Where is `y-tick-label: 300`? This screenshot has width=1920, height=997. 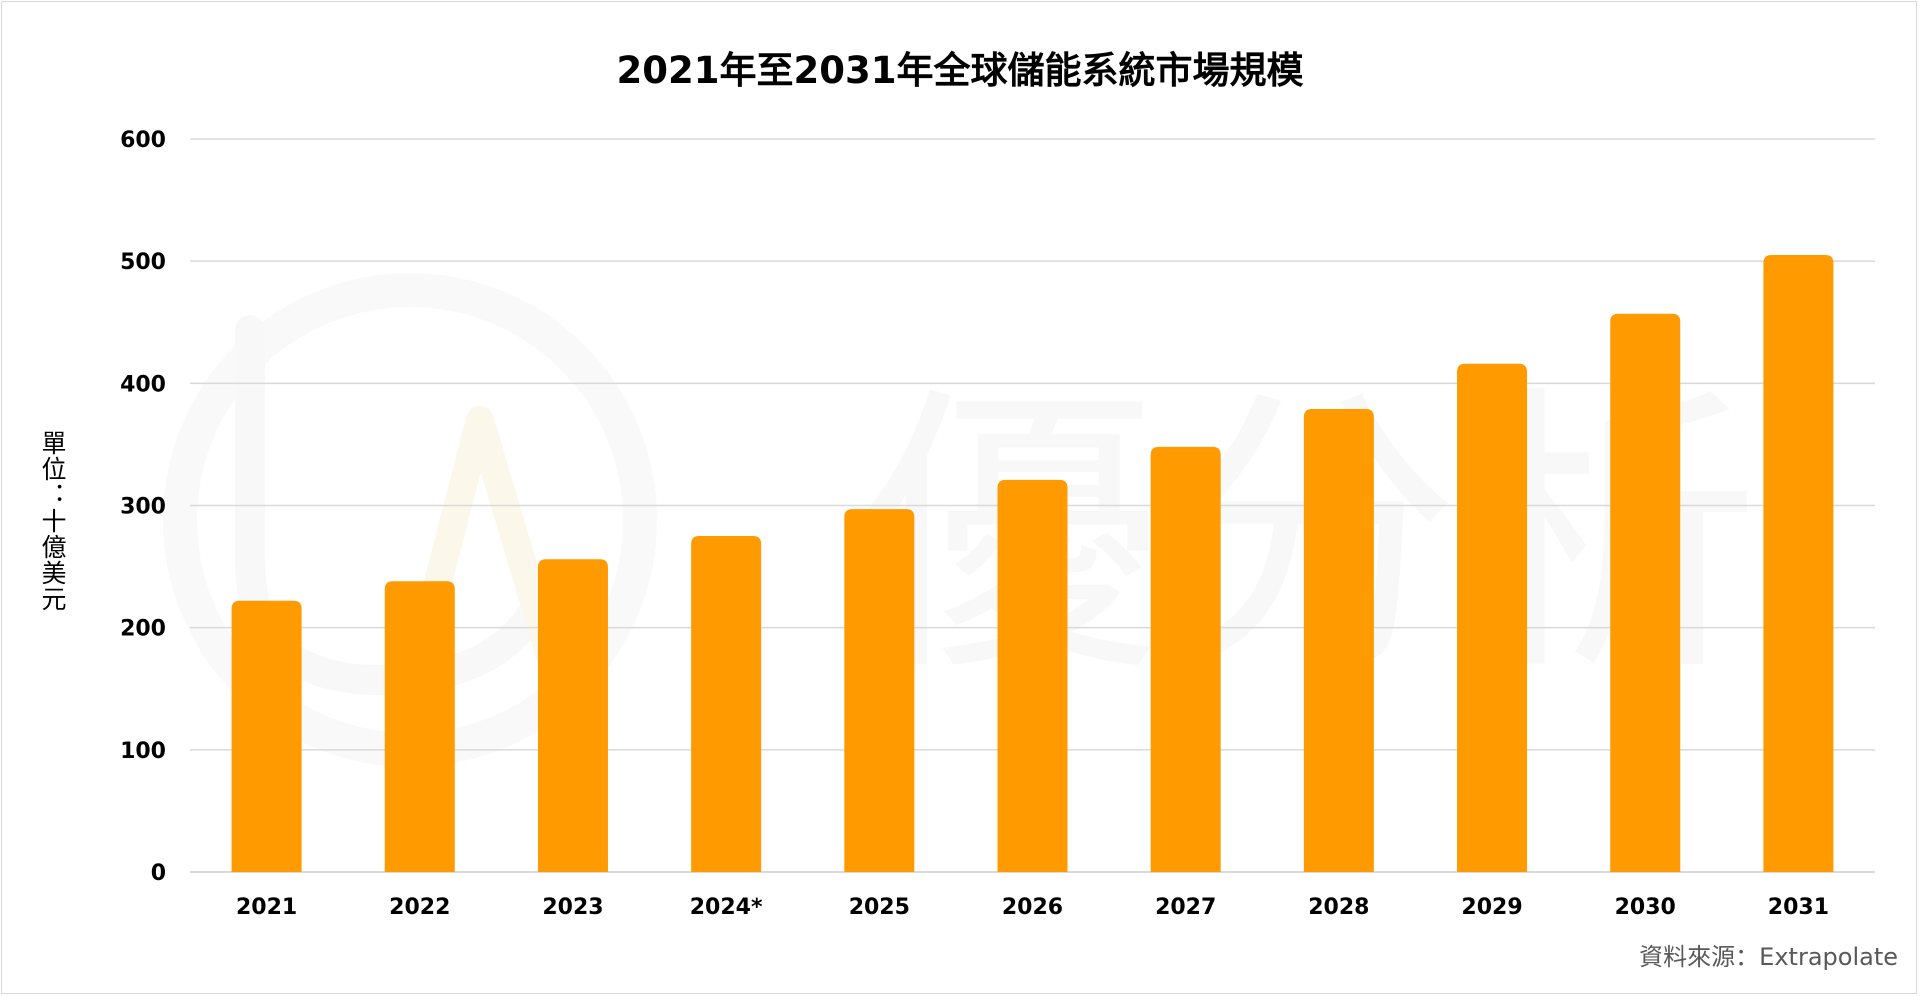 y-tick-label: 300 is located at coordinates (143, 507).